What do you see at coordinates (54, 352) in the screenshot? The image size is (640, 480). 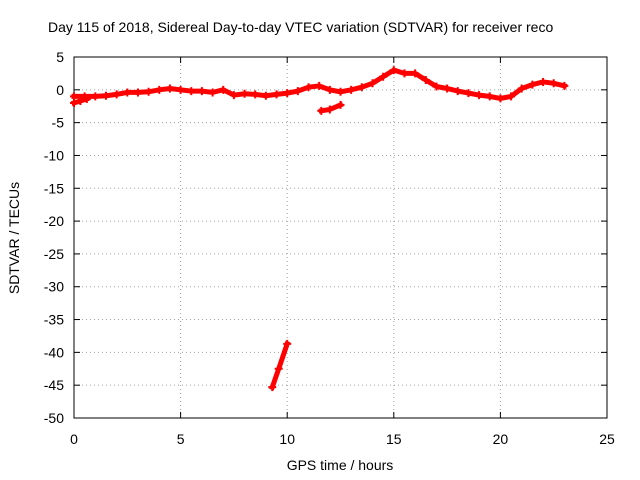 I see `y-tick-label: -40` at bounding box center [54, 352].